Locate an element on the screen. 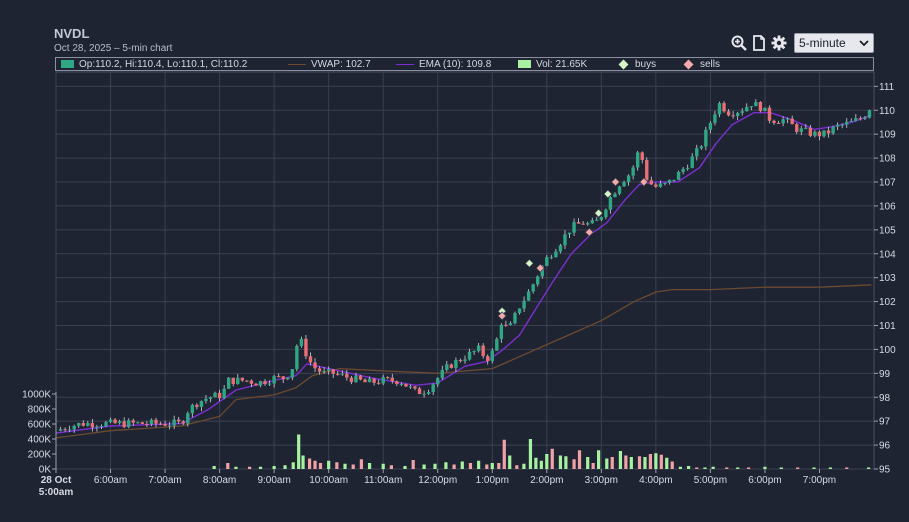  ema-swatch is located at coordinates (405, 64).